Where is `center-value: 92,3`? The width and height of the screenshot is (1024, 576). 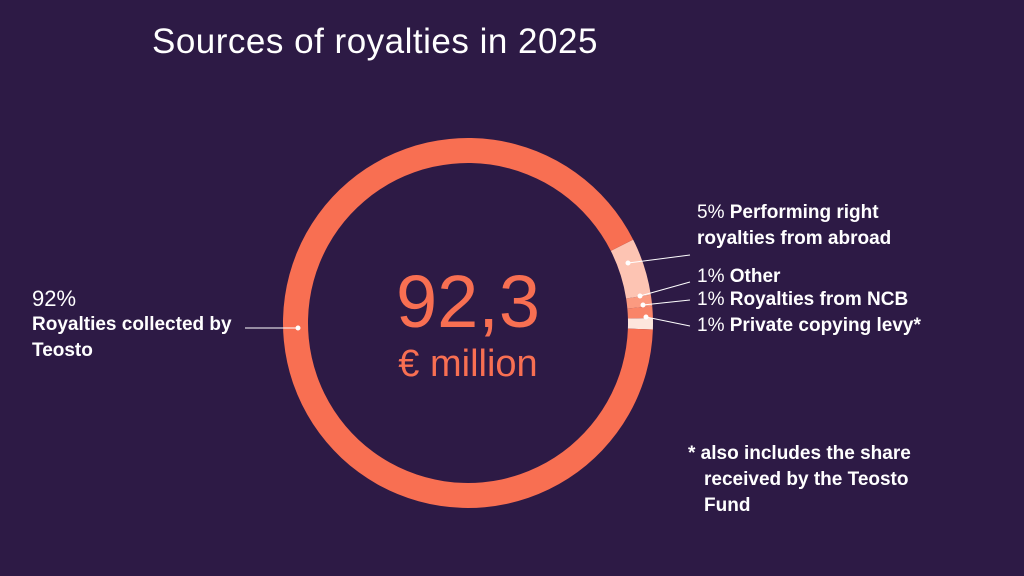 center-value: 92,3 is located at coordinates (468, 301).